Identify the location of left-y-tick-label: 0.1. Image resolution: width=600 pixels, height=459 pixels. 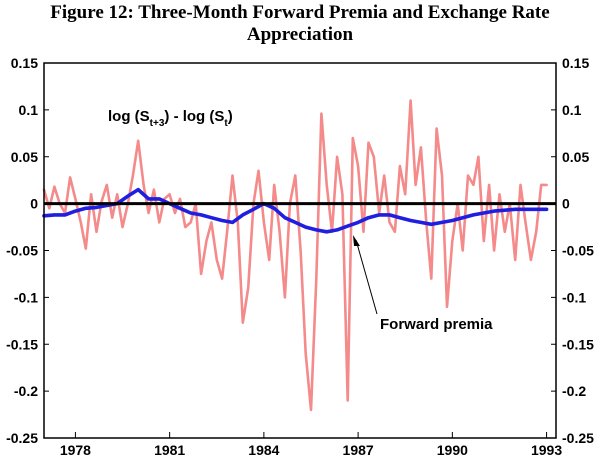
(29, 110).